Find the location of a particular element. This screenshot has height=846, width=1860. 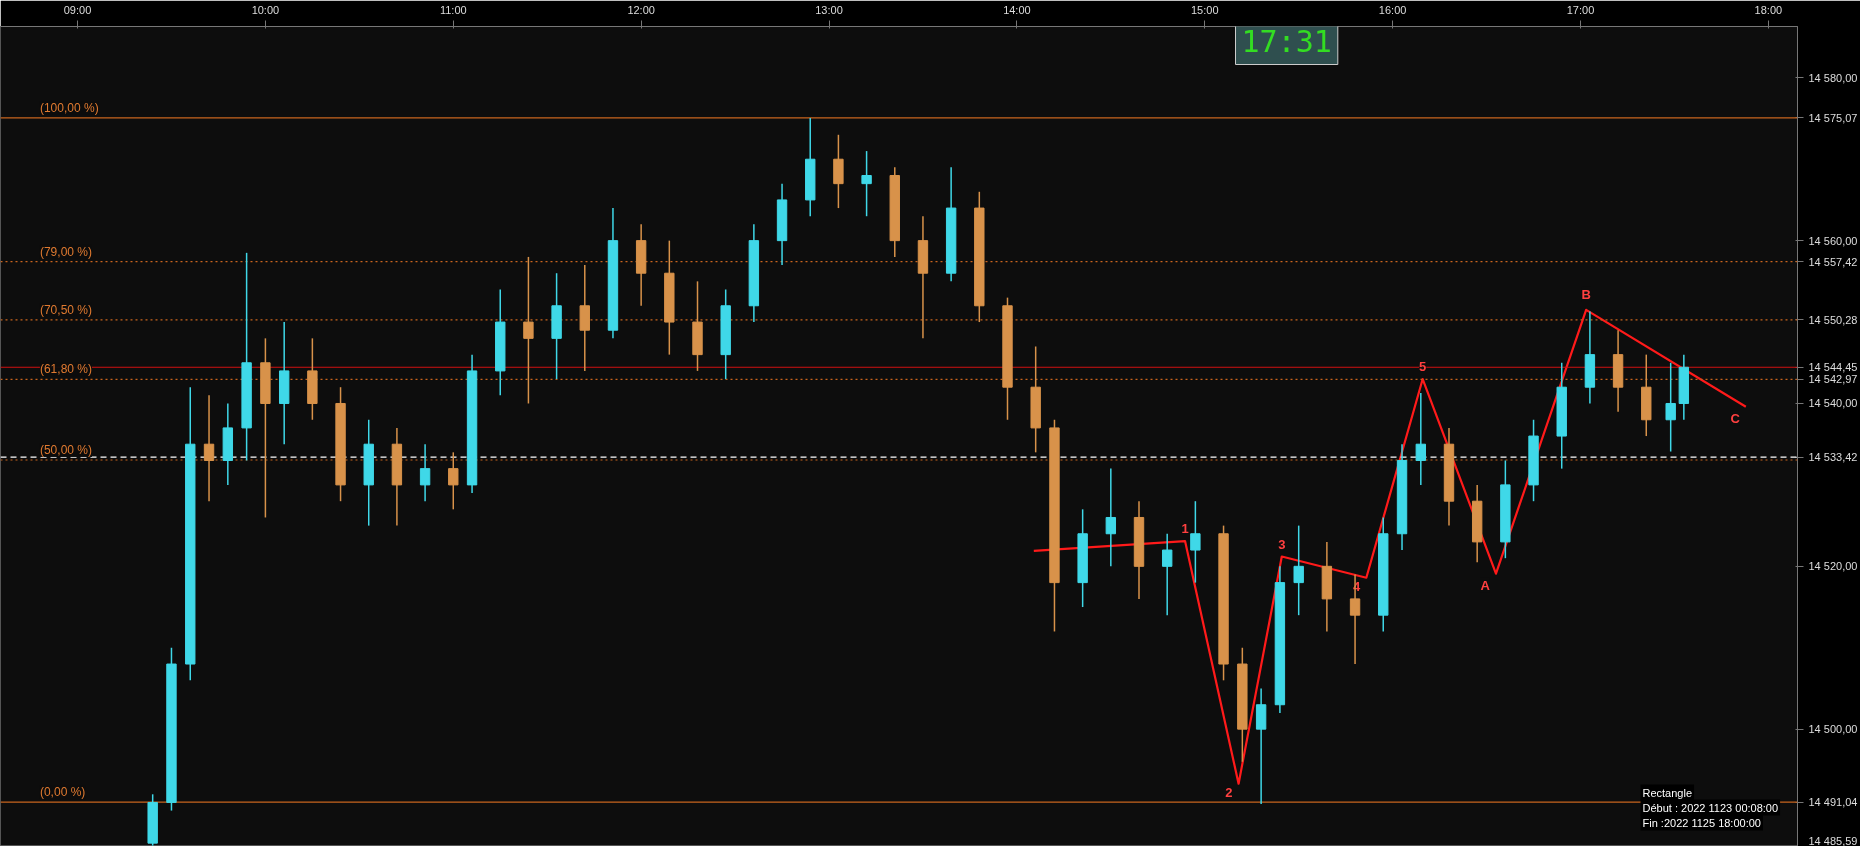

annotation: (50,00 %) is located at coordinates (65, 449).